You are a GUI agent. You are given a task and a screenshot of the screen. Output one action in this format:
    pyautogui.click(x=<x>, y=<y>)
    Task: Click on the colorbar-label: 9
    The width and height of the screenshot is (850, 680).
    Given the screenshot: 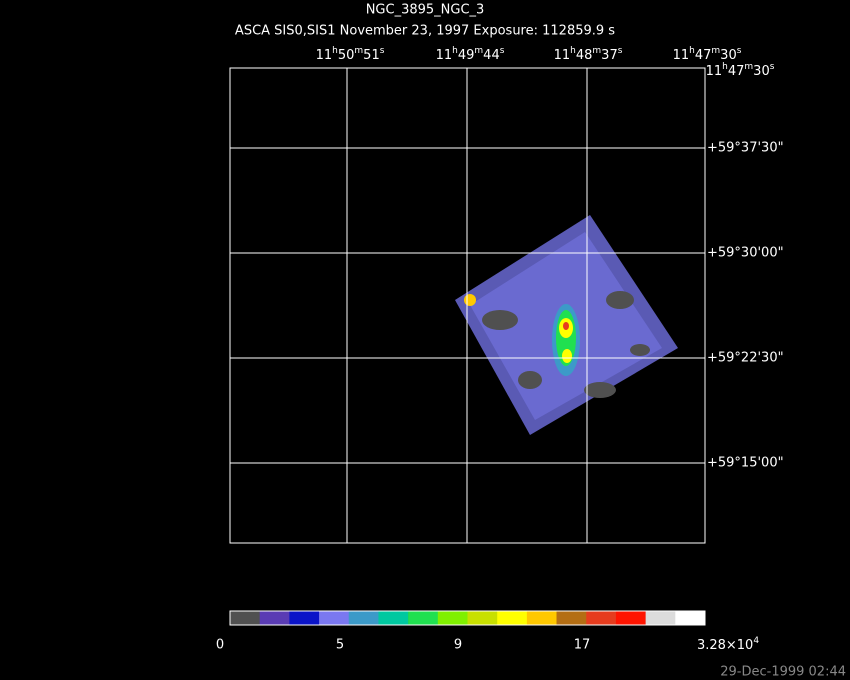 What is the action you would take?
    pyautogui.click(x=458, y=645)
    